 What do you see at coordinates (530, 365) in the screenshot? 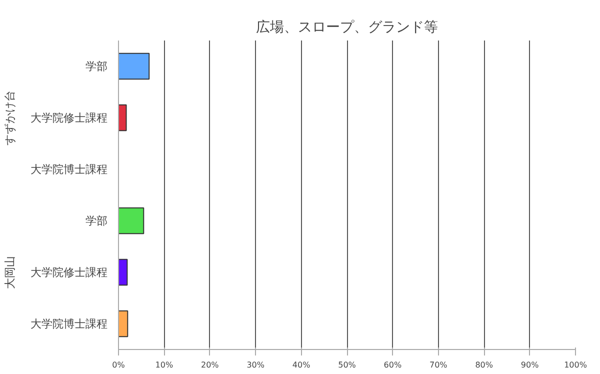
I see `x-tick-label: 90%` at bounding box center [530, 365].